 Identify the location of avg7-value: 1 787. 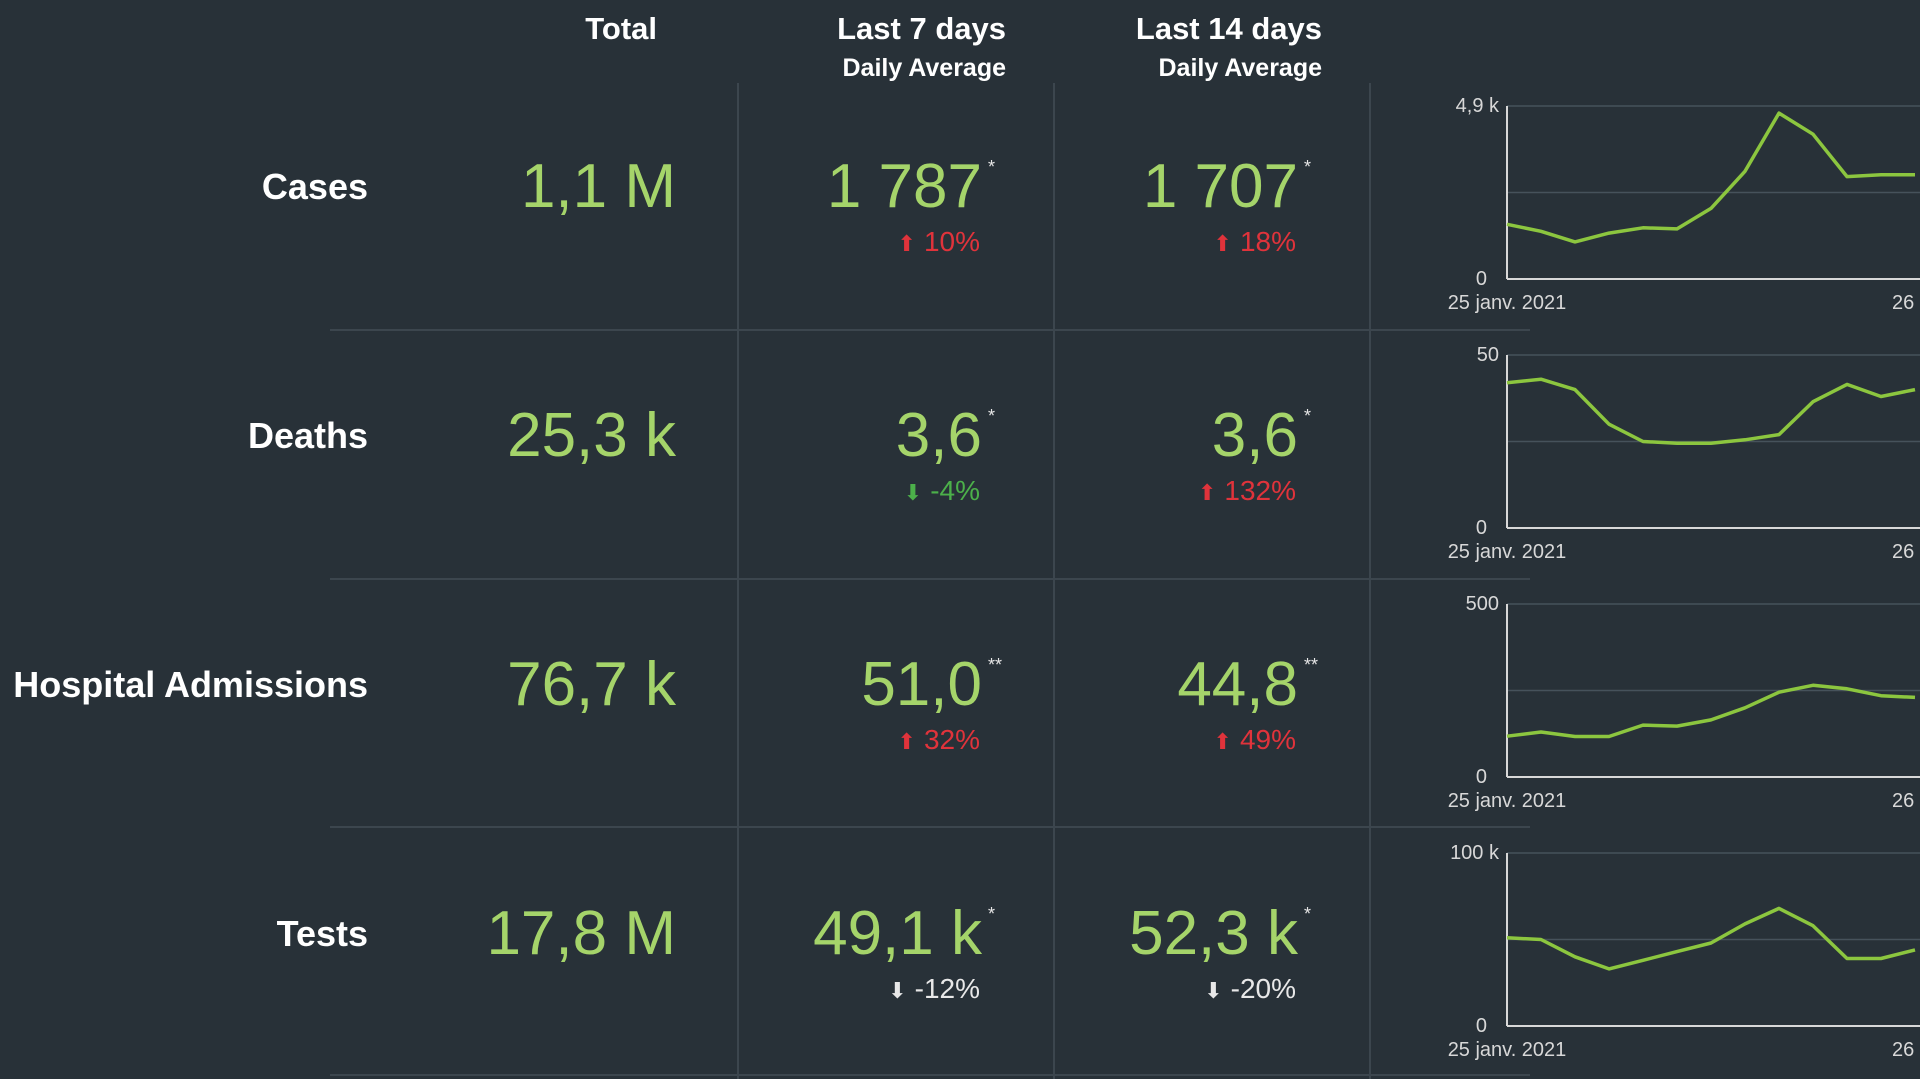
(904, 186).